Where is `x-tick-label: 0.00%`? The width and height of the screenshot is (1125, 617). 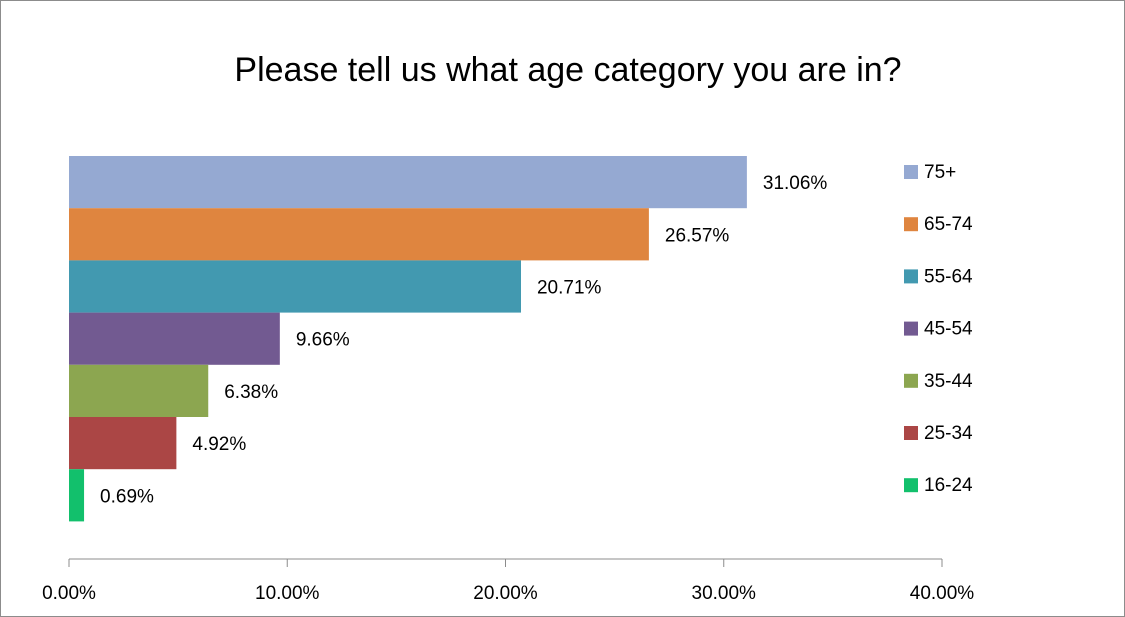 x-tick-label: 0.00% is located at coordinates (69, 593).